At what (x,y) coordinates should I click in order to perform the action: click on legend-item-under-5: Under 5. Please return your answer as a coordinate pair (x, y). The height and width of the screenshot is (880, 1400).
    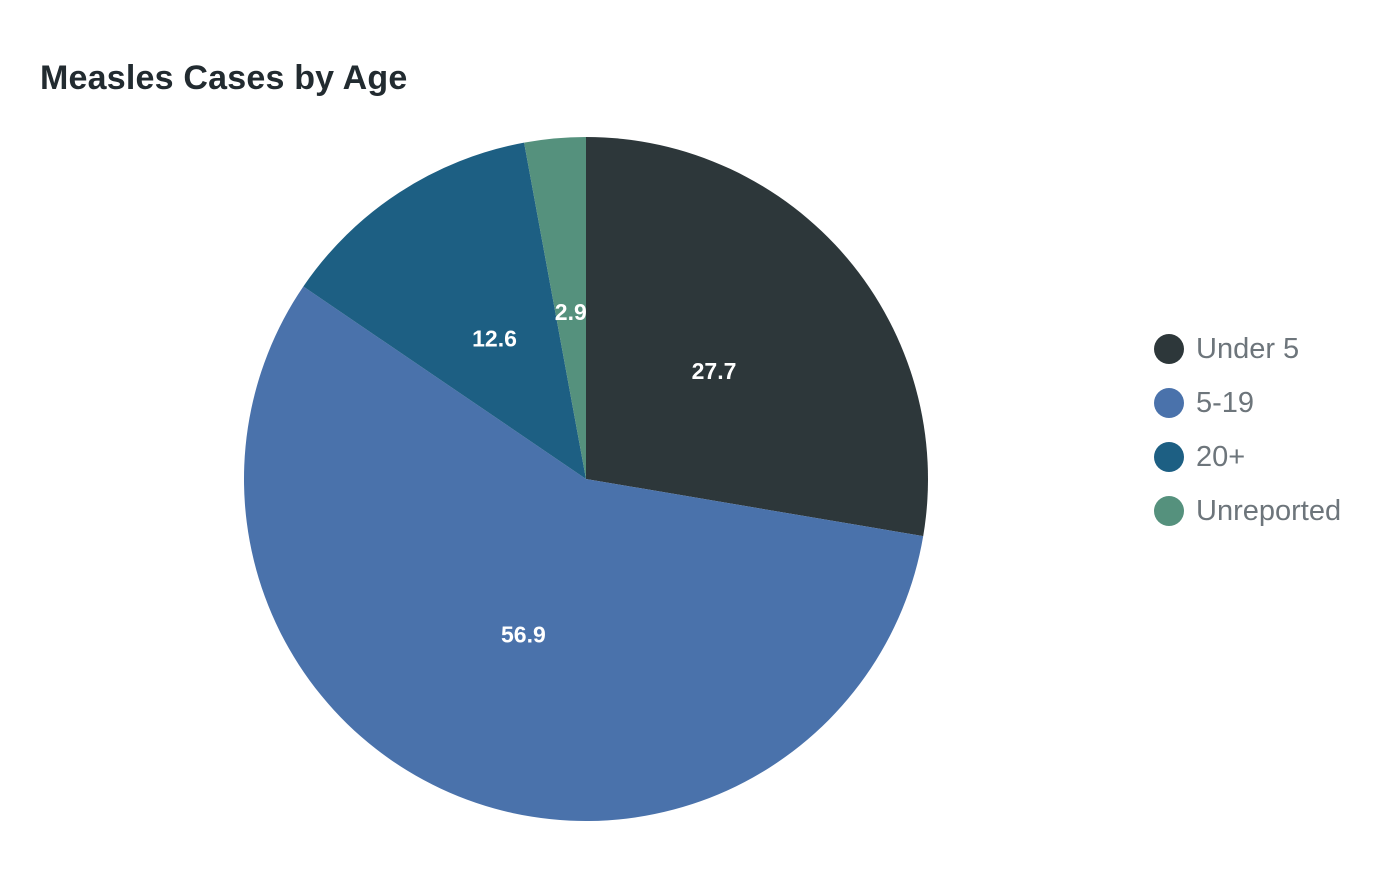
    Looking at the image, I should click on (1247, 349).